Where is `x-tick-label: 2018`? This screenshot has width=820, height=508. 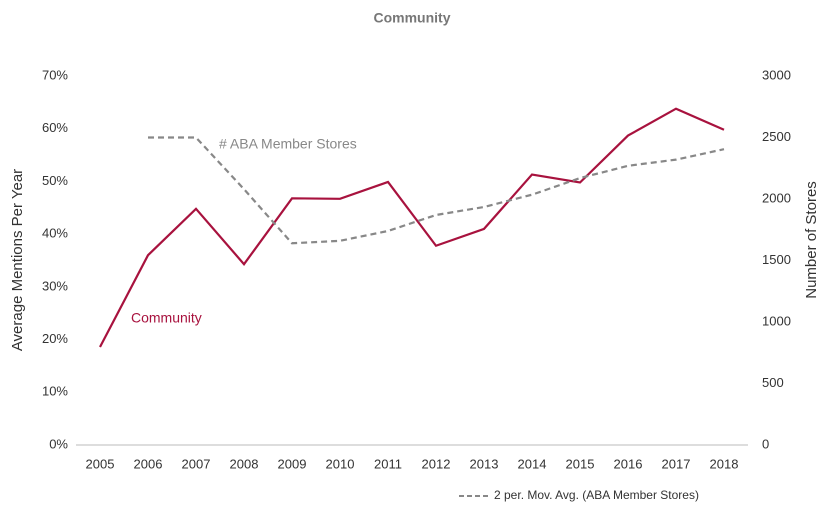 x-tick-label: 2018 is located at coordinates (724, 463).